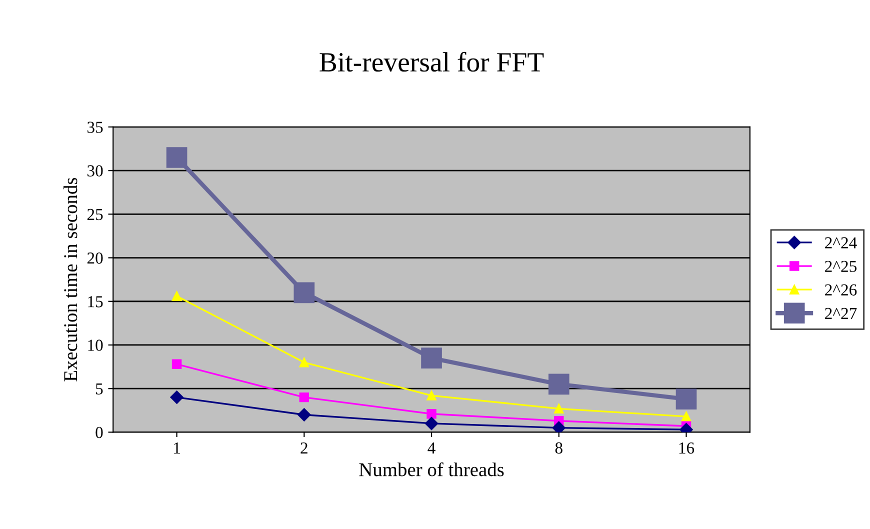  Describe the element at coordinates (95, 258) in the screenshot. I see `y-tick-label: 20` at that location.